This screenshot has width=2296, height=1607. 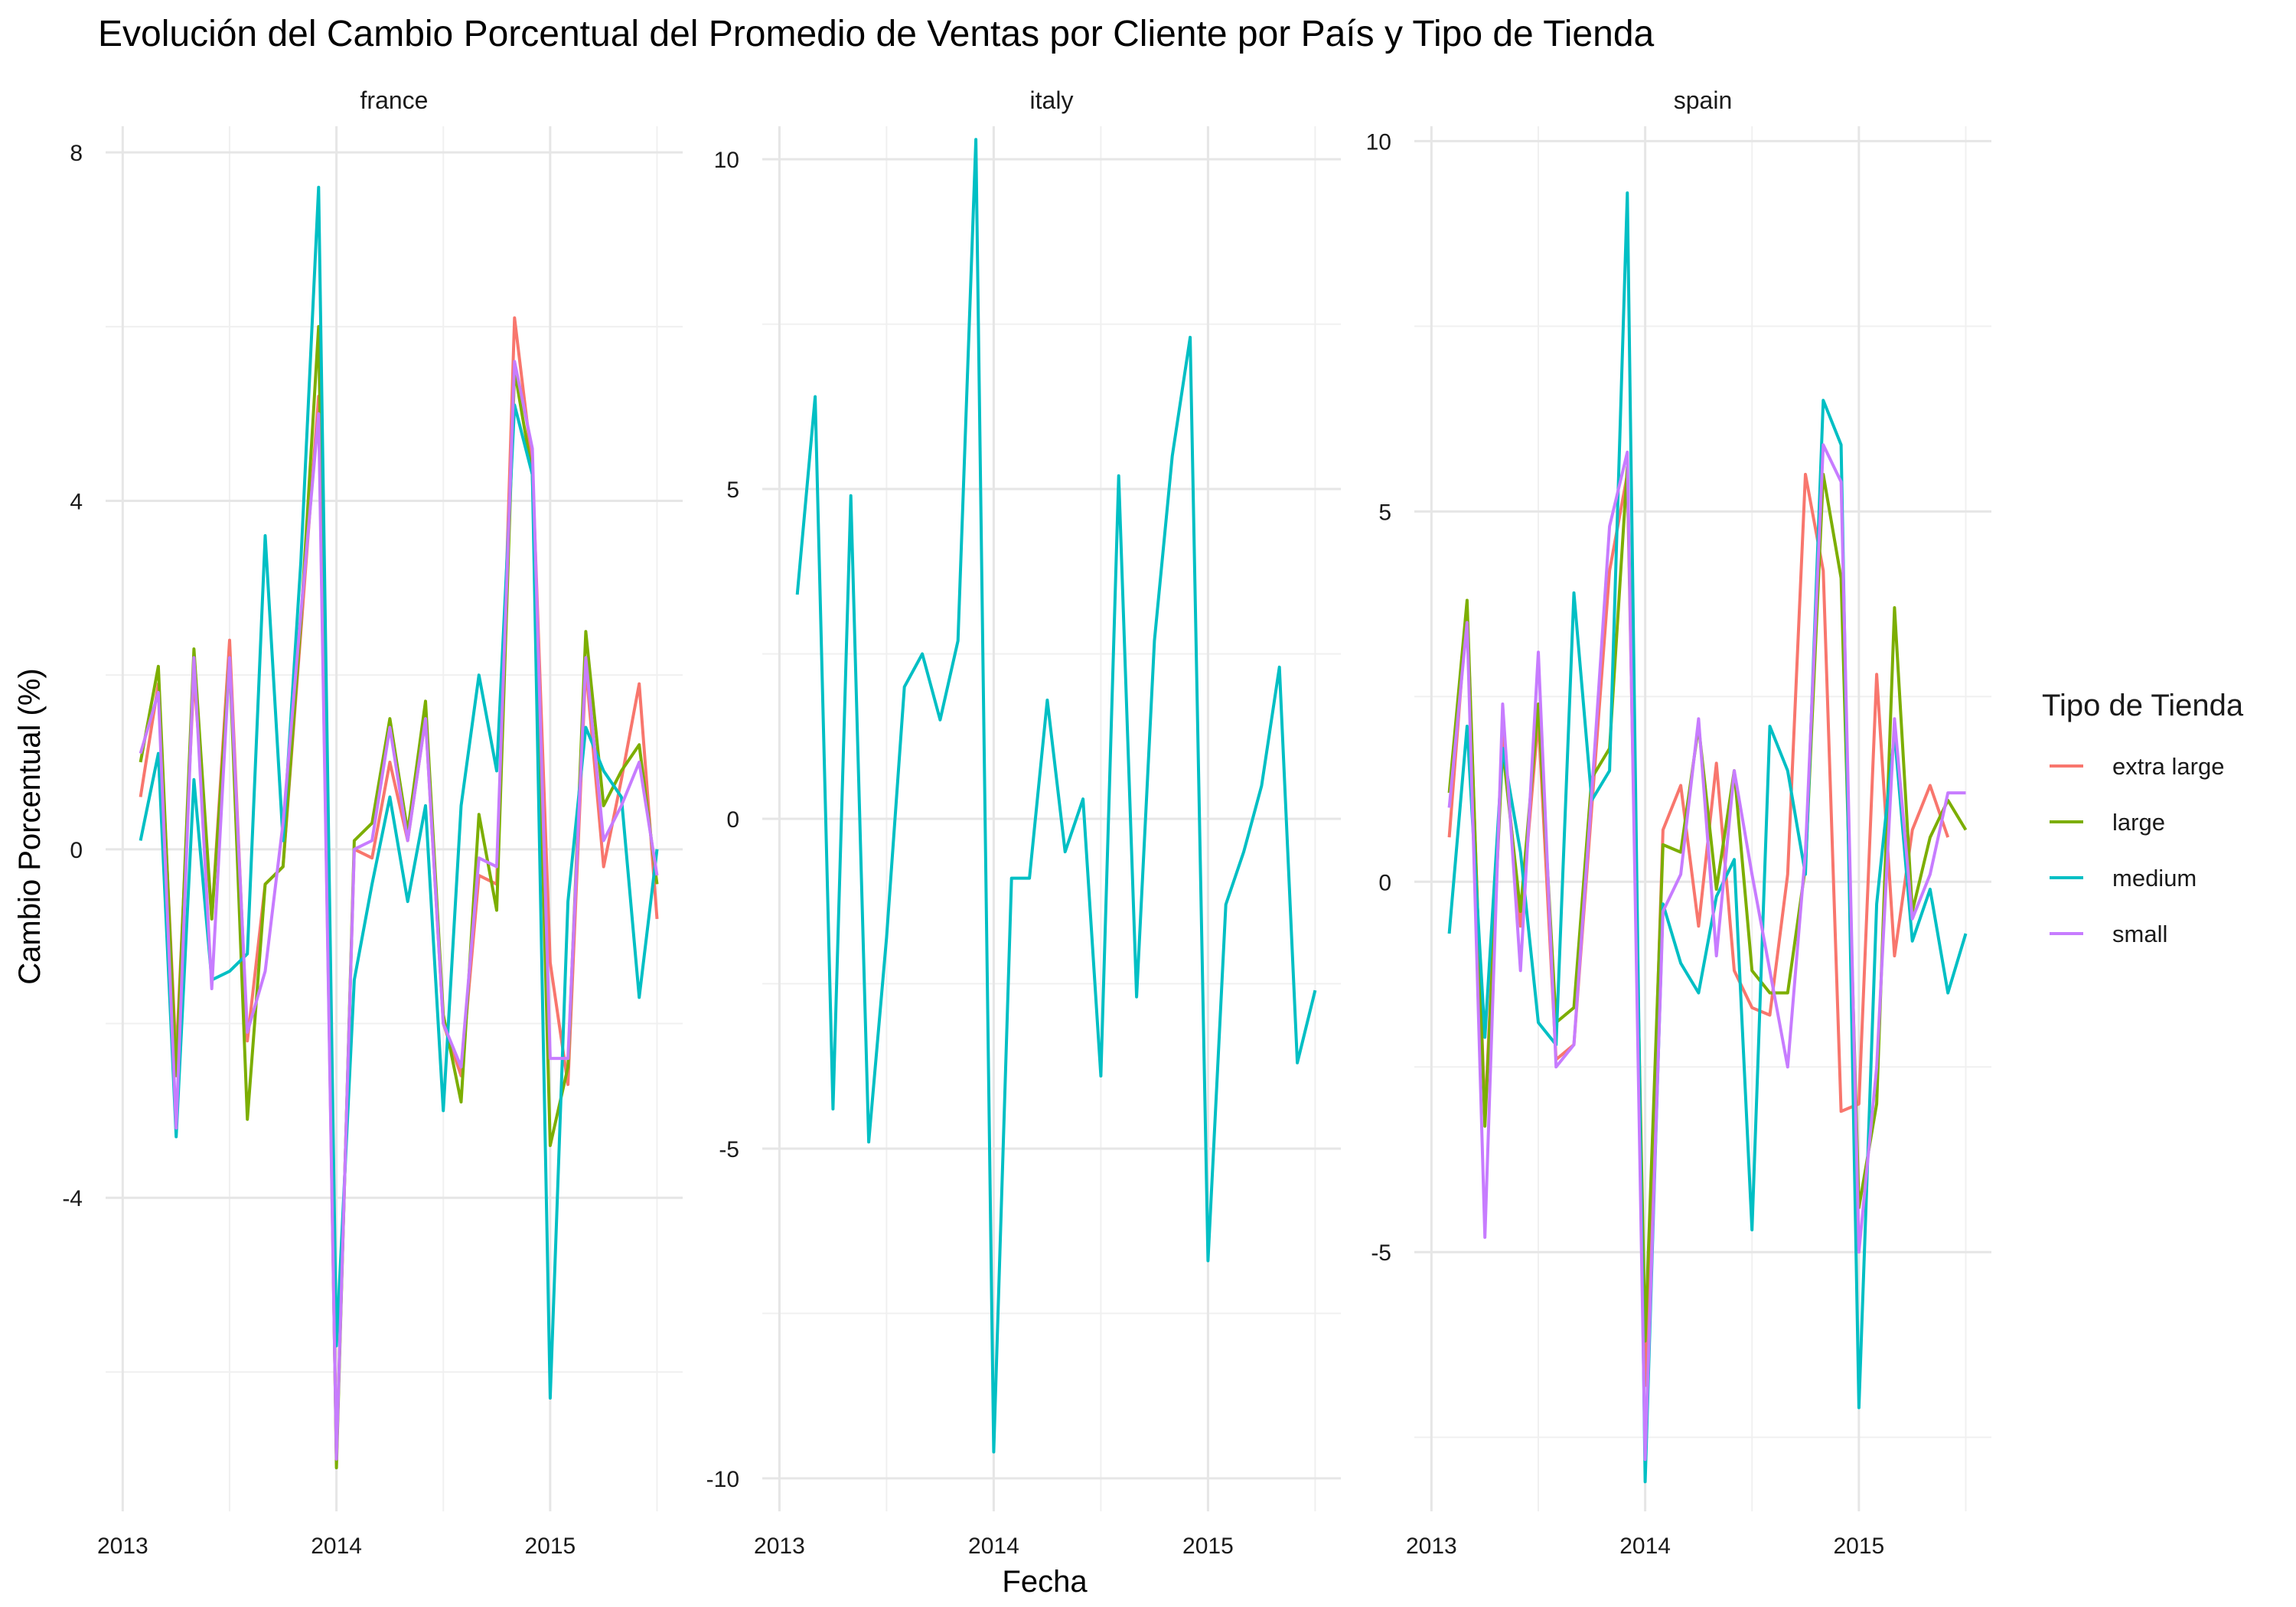 What do you see at coordinates (394, 100) in the screenshot?
I see `panel-strip-label: france` at bounding box center [394, 100].